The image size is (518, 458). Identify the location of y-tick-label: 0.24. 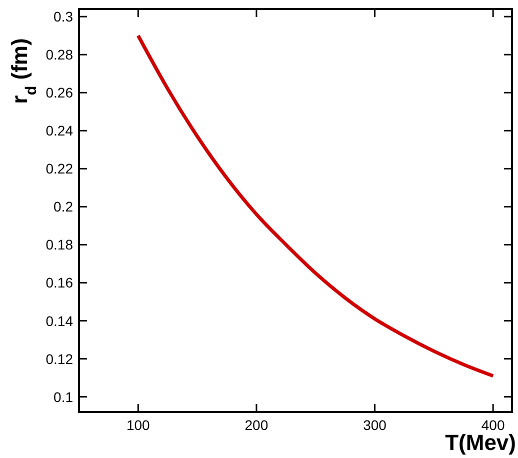
(60, 130).